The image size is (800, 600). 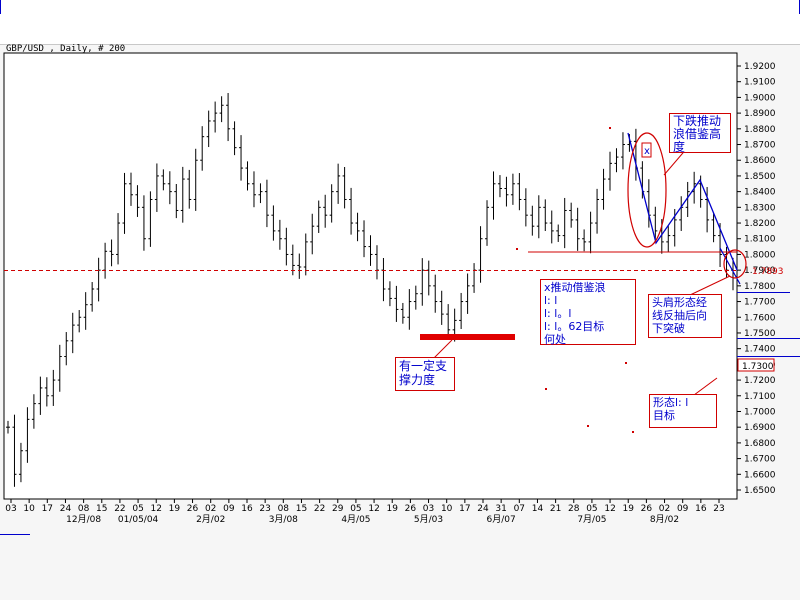 I want to click on x-tick-label: 14, so click(x=538, y=509).